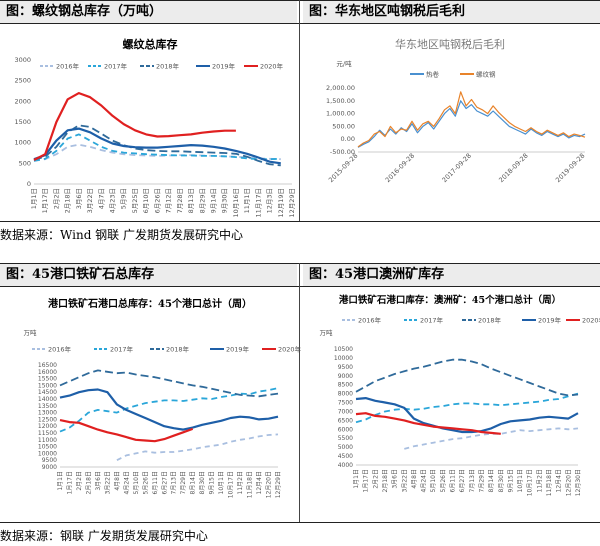  What do you see at coordinates (47, 440) in the screenshot?
I see `y-tick-label: 11000` at bounding box center [47, 440].